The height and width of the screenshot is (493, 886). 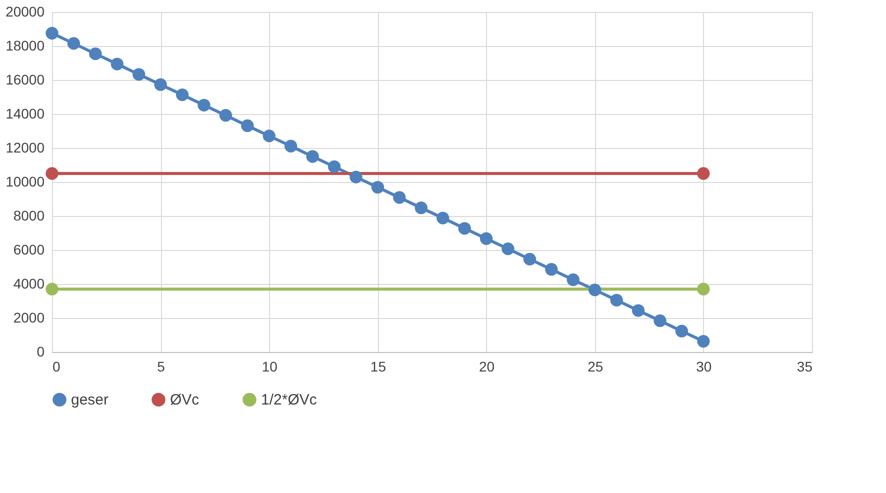 I want to click on x-tick-label: 5, so click(x=161, y=366).